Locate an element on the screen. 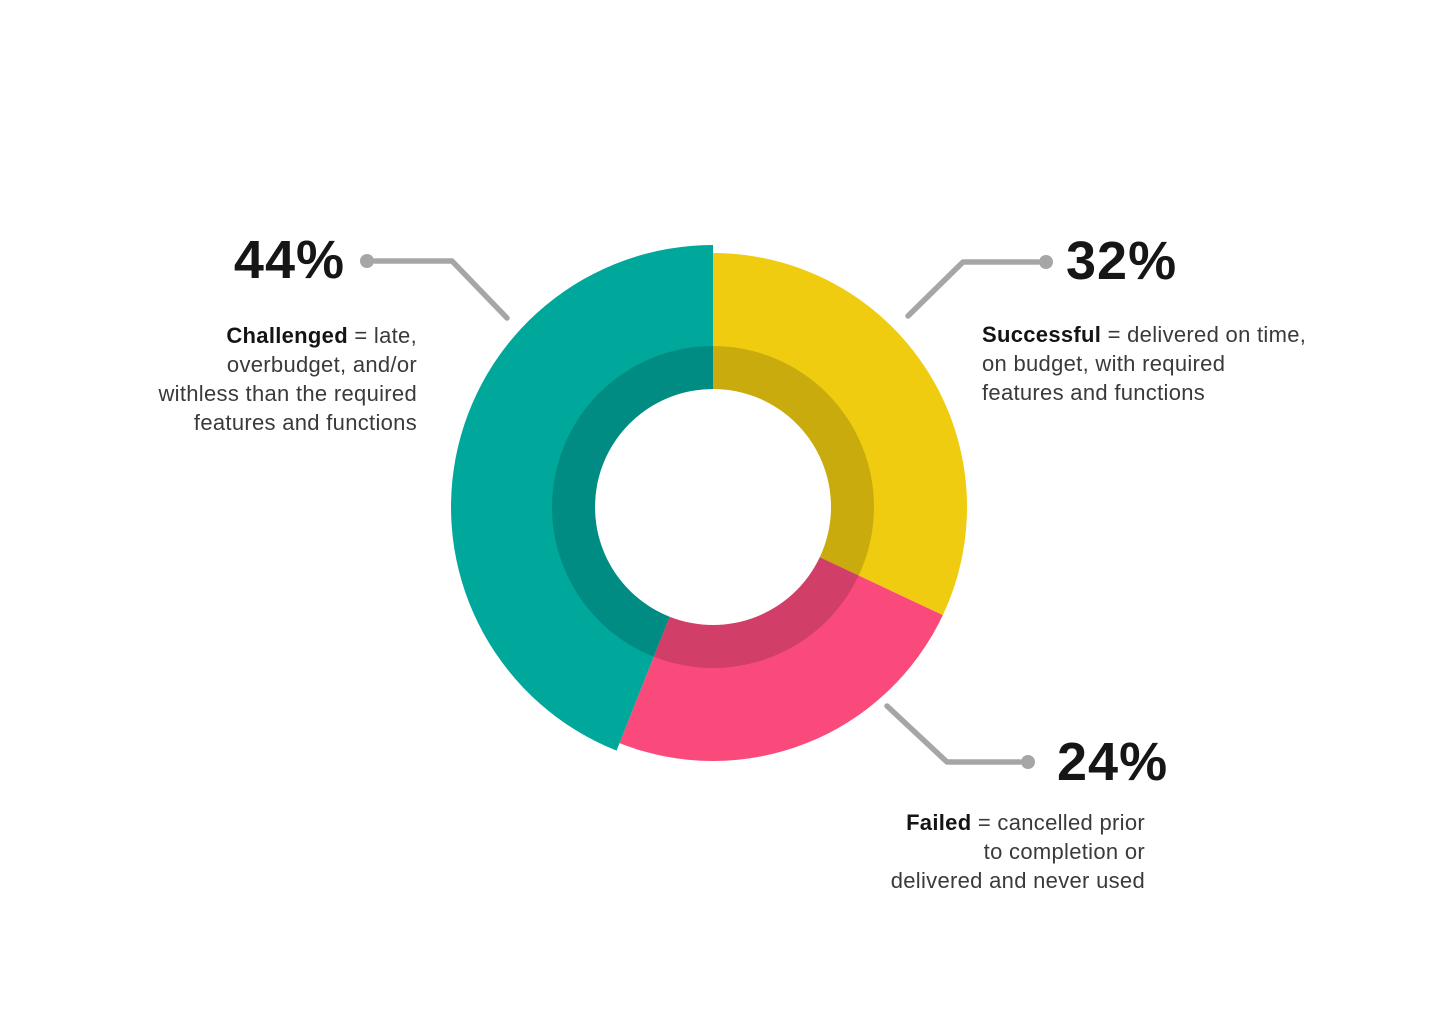  callout-line-failed is located at coordinates (953, 734).